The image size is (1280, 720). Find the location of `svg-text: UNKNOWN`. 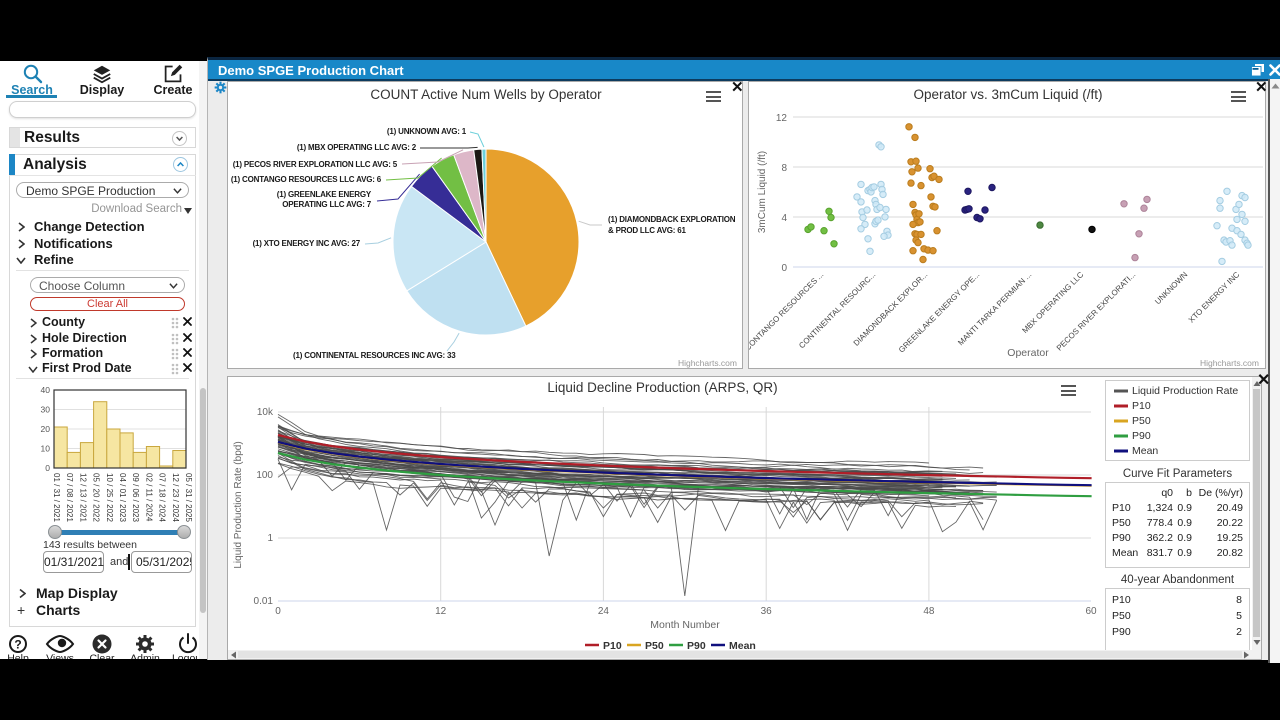

svg-text: UNKNOWN is located at coordinates (1171, 288).